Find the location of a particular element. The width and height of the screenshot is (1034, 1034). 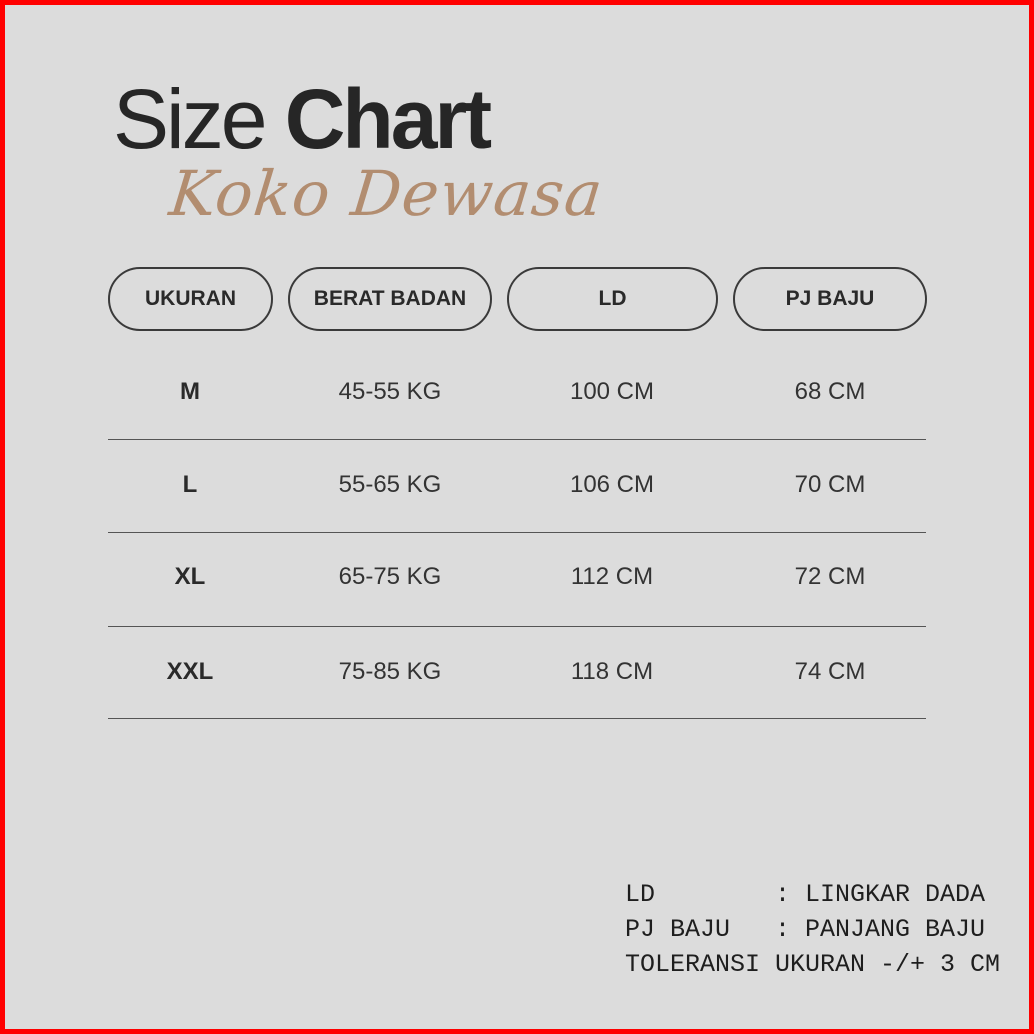

cell-chest: 100 CM is located at coordinates (612, 391).